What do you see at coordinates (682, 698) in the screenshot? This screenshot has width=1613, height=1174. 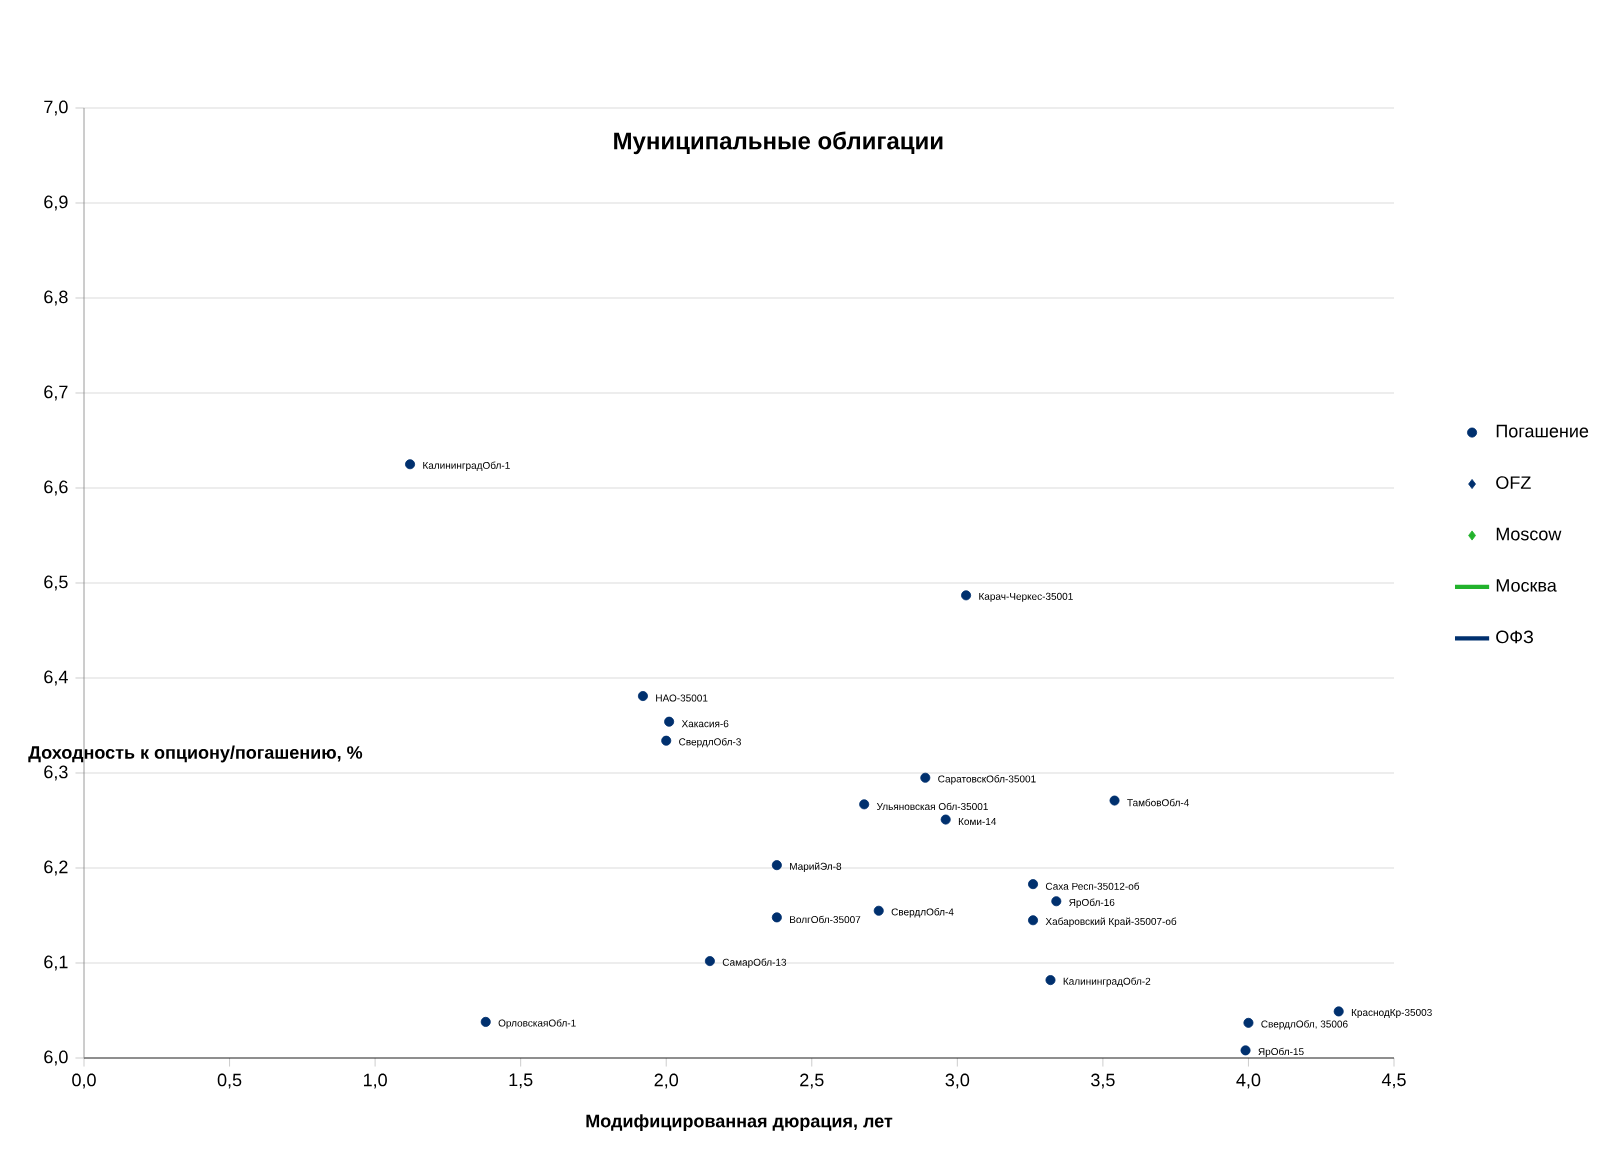 I see `annotation: НАО-35001` at bounding box center [682, 698].